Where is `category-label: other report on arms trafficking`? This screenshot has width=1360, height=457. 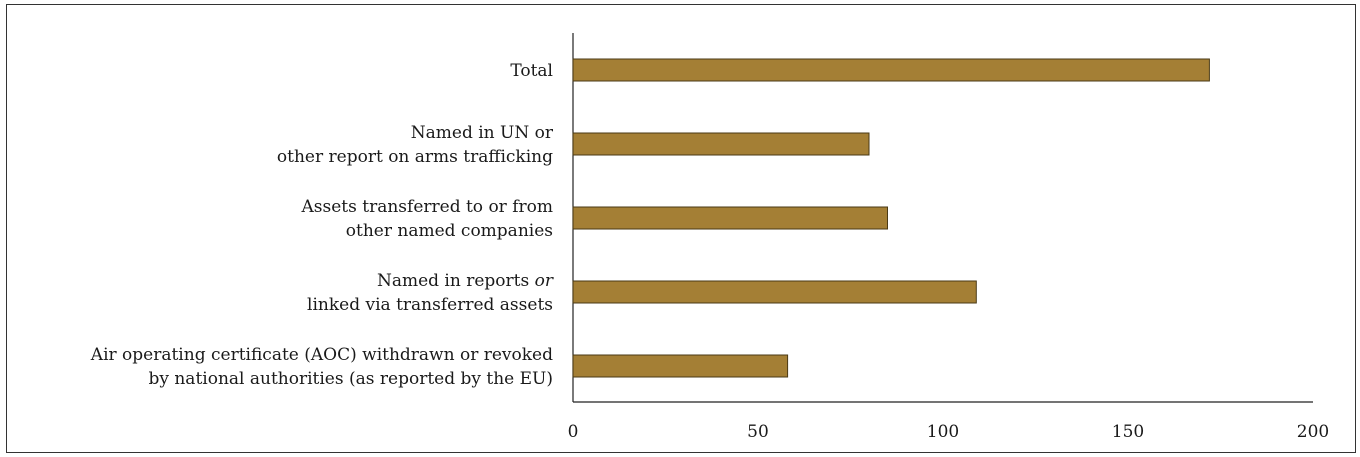 category-label: other report on arms trafficking is located at coordinates (415, 157).